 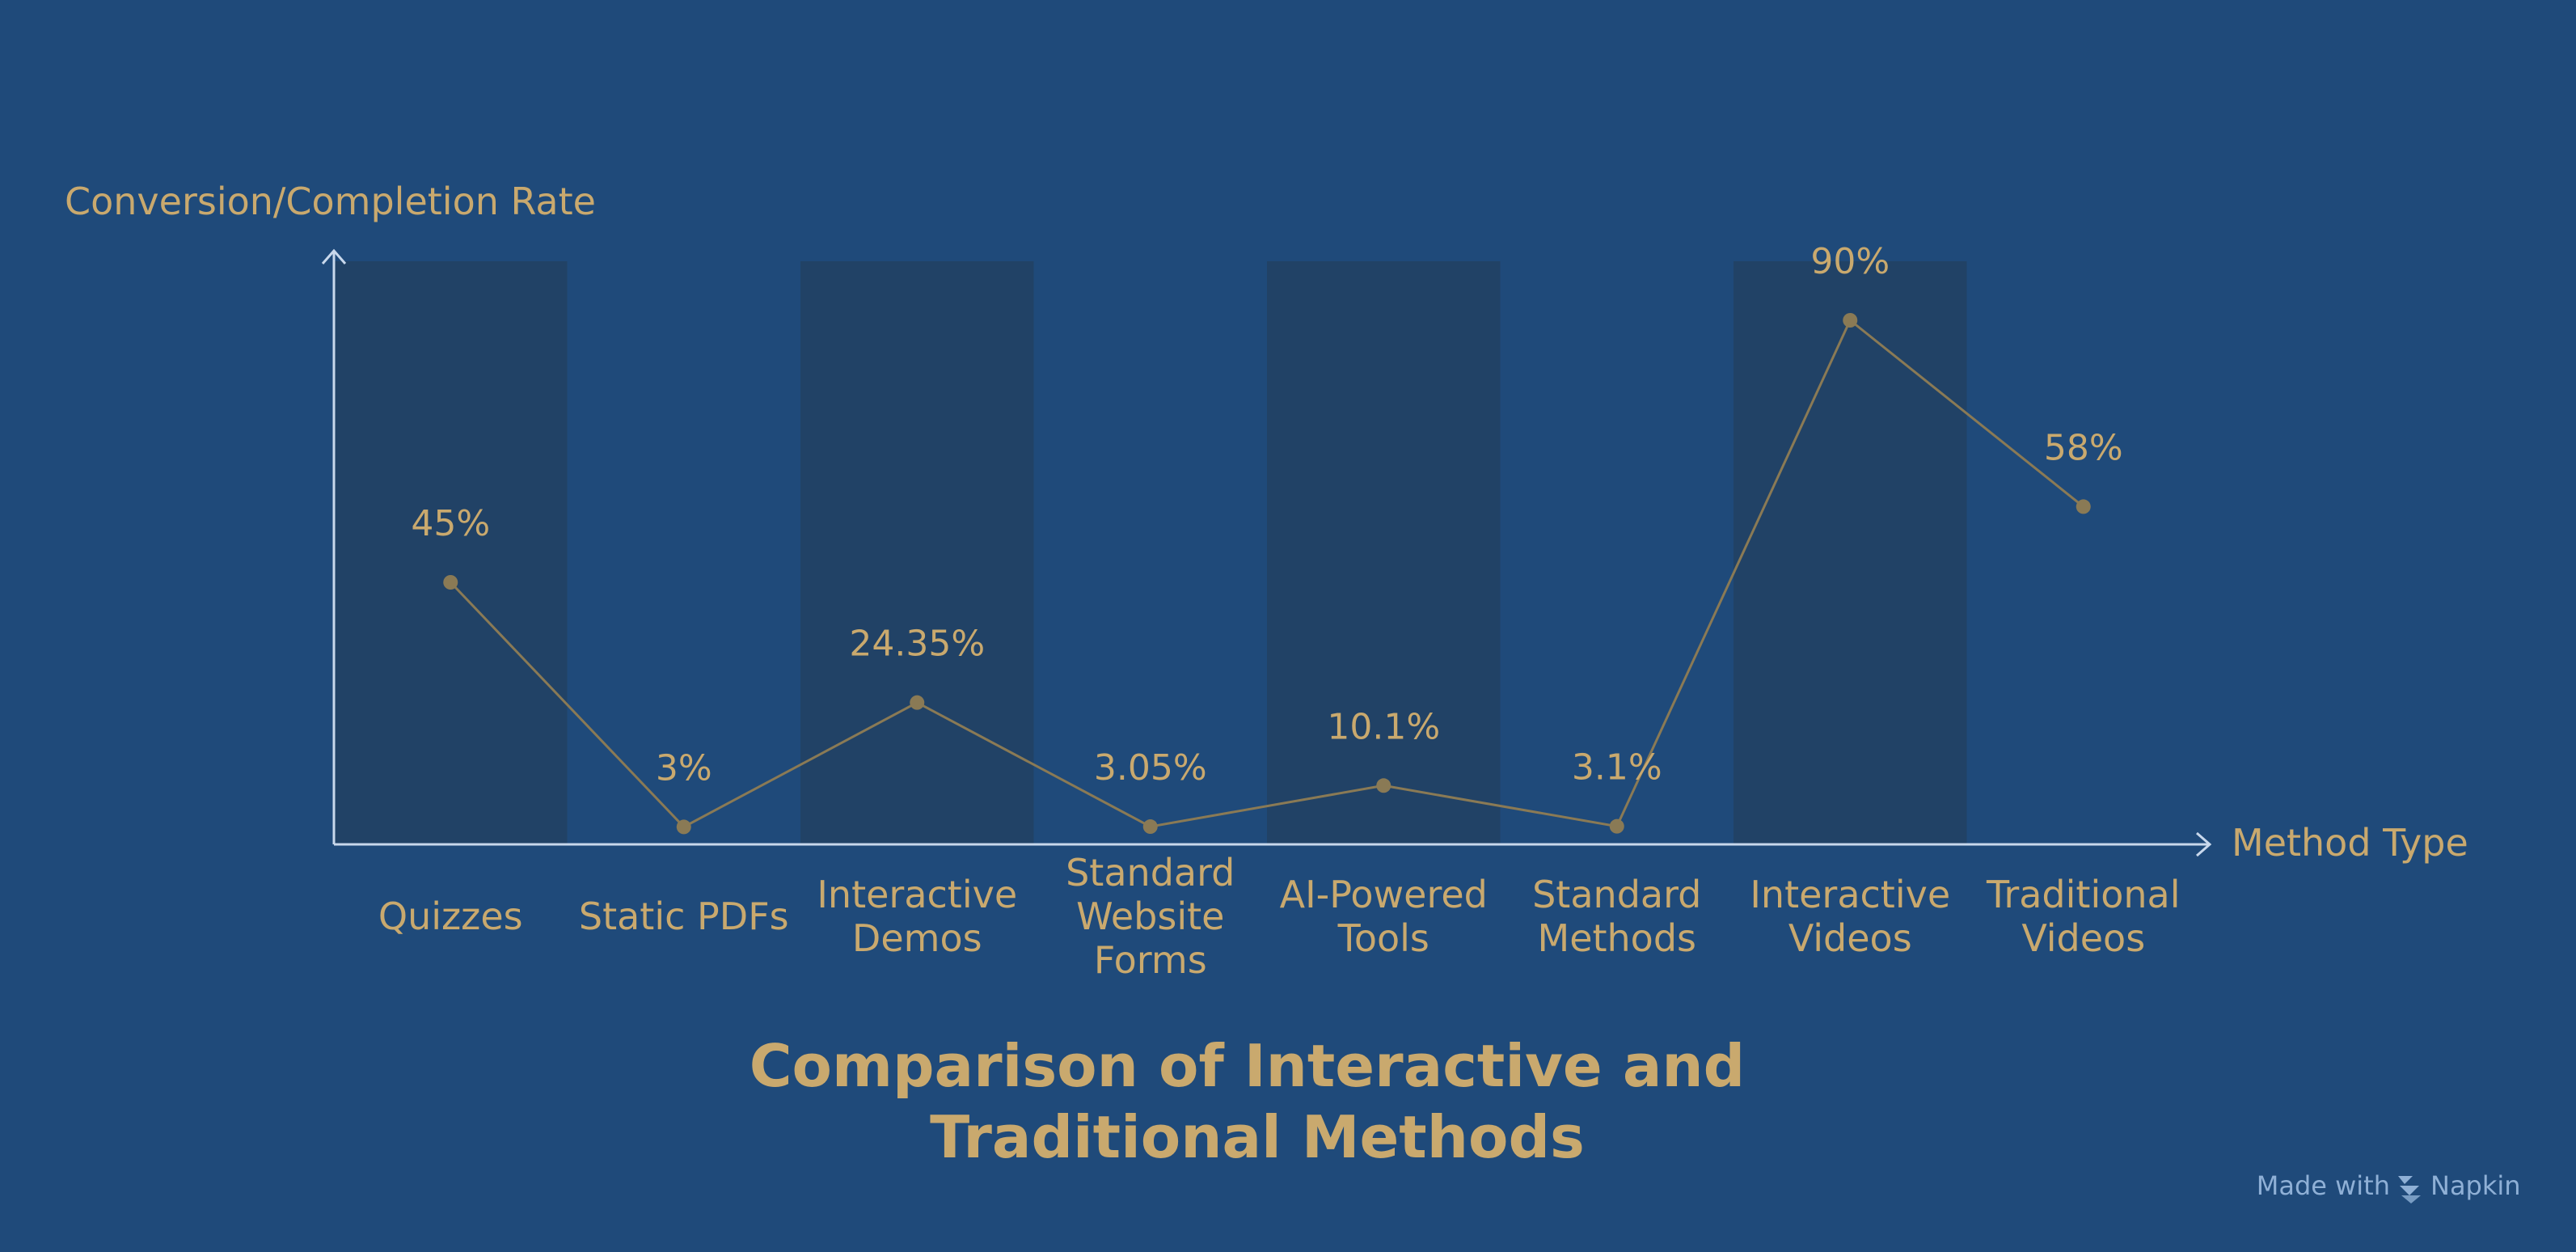 I want to click on data-label: 3%, so click(x=684, y=768).